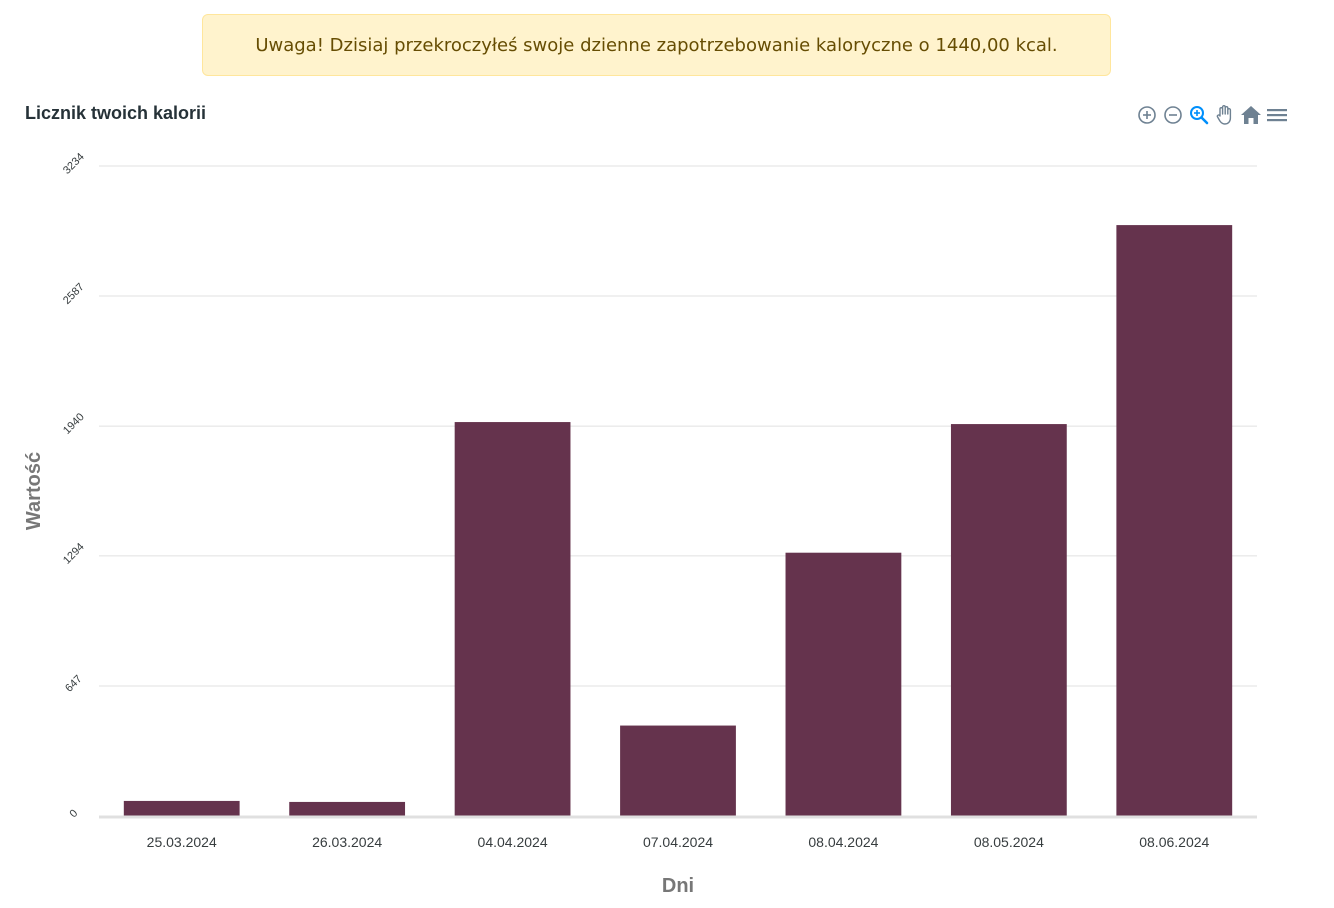 The width and height of the screenshot is (1334, 908). I want to click on x-tick-label: 08.06.2024, so click(1174, 842).